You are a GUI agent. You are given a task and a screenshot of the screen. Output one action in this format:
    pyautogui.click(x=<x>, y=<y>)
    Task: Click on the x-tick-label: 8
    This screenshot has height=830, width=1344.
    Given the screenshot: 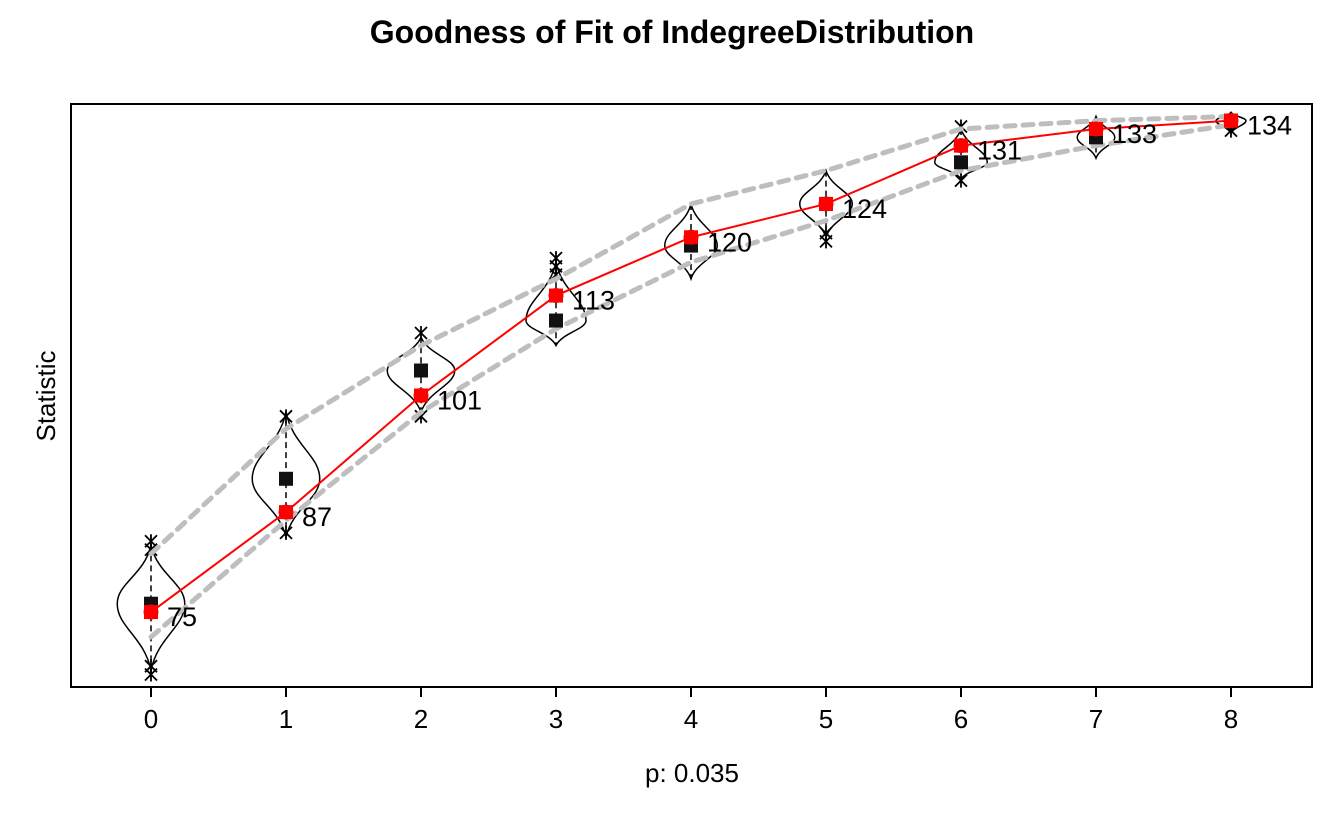 What is the action you would take?
    pyautogui.click(x=1231, y=719)
    